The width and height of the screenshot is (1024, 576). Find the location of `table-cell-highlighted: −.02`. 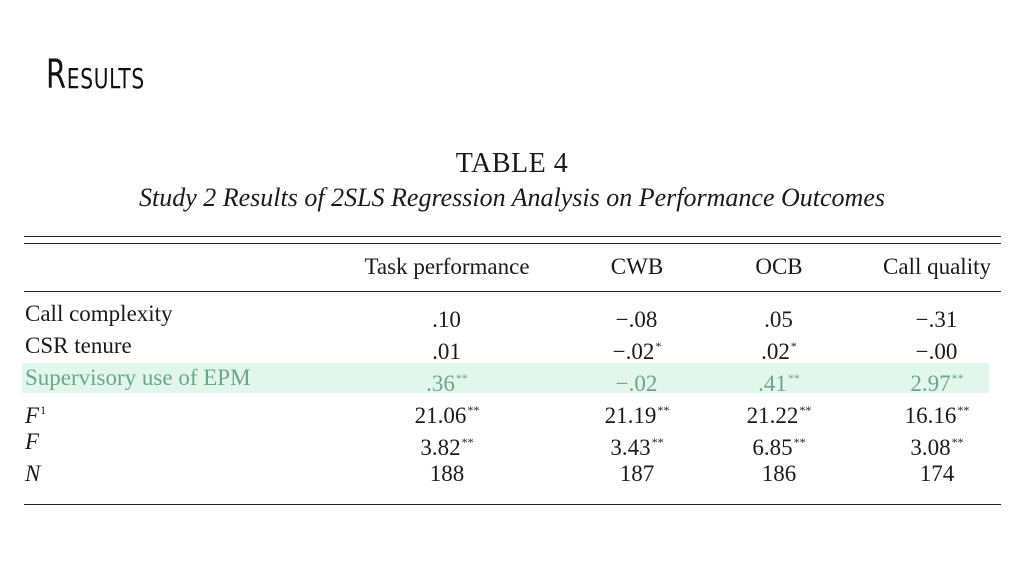

table-cell-highlighted: −.02 is located at coordinates (636, 383).